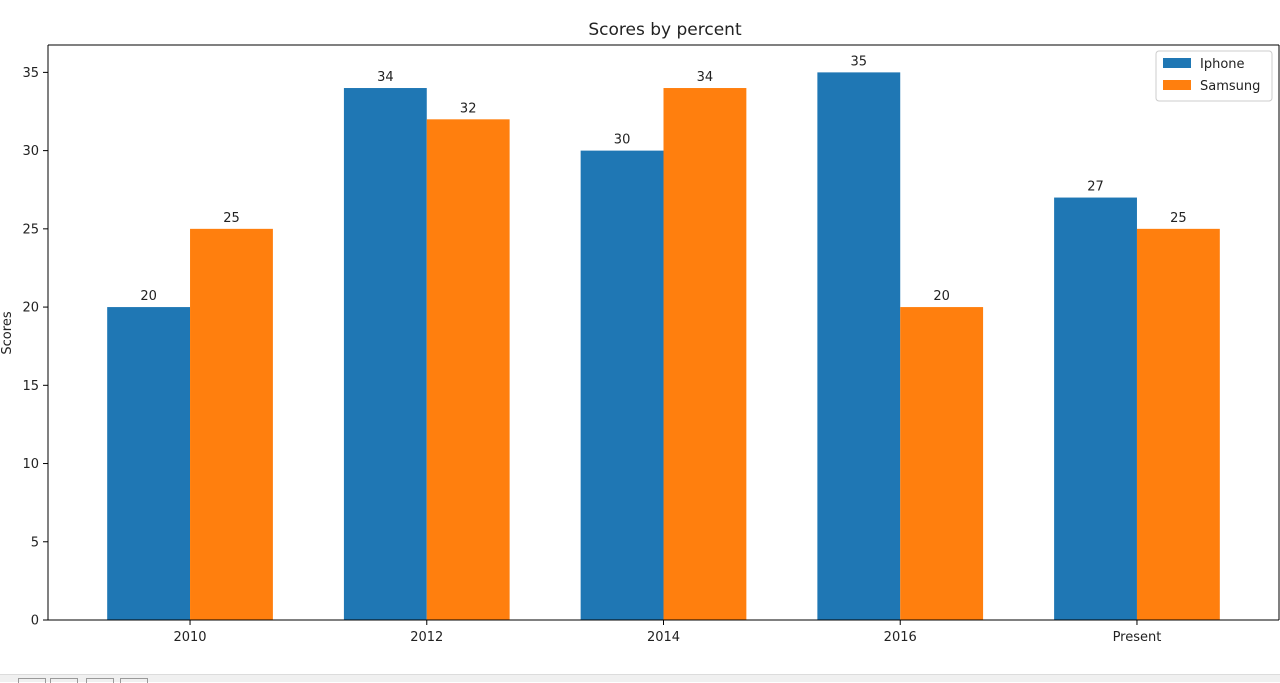 This screenshot has width=1280, height=683. What do you see at coordinates (35, 542) in the screenshot?
I see `y-tick-label: 5` at bounding box center [35, 542].